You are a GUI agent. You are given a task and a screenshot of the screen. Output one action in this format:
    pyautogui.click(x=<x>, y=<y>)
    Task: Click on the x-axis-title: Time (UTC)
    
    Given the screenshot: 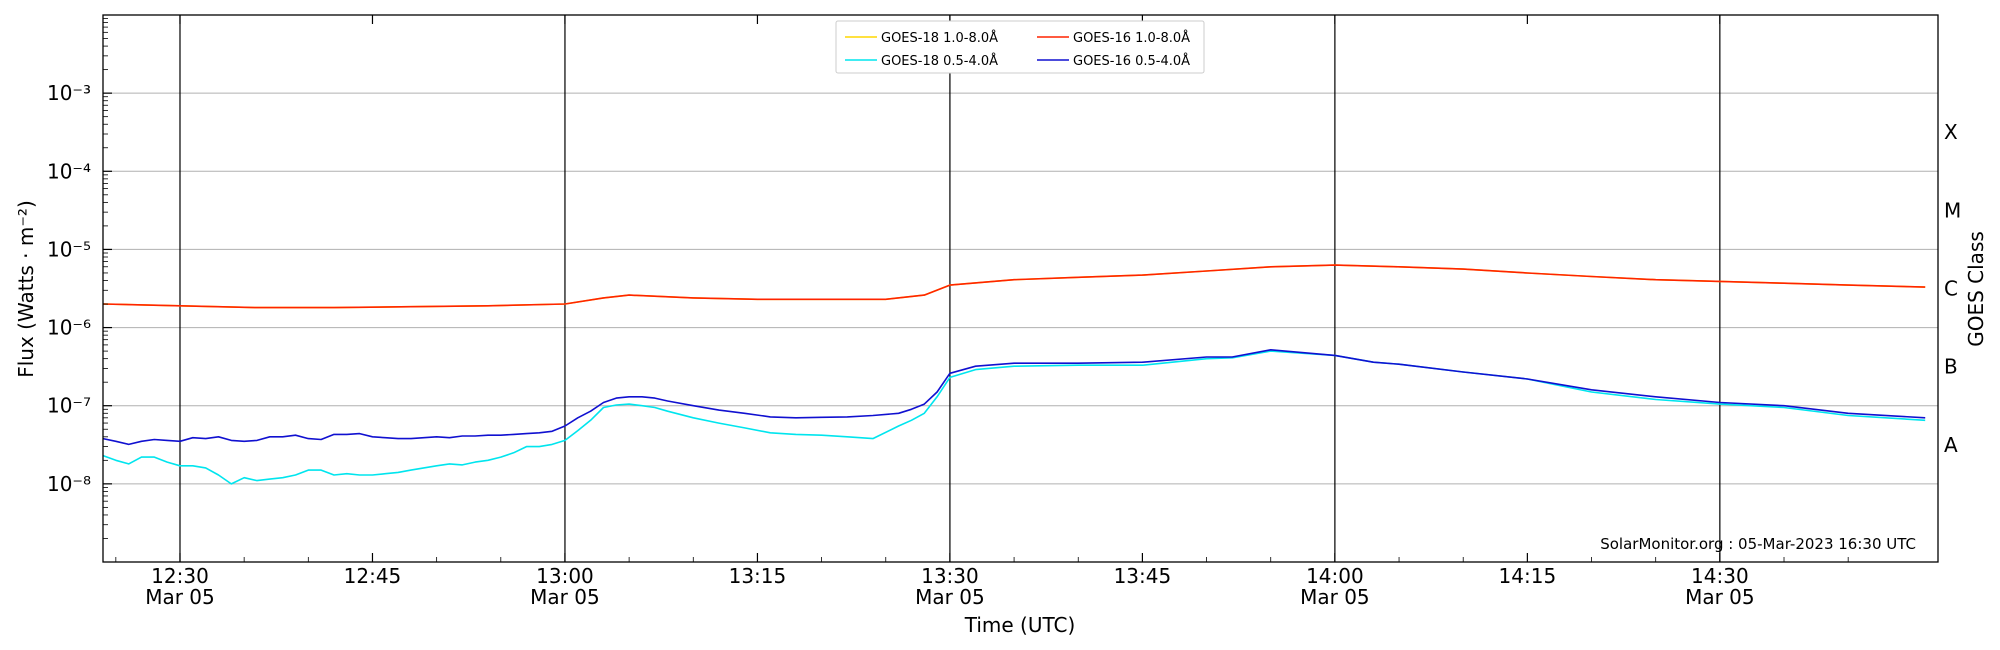 What is the action you would take?
    pyautogui.click(x=1020, y=625)
    